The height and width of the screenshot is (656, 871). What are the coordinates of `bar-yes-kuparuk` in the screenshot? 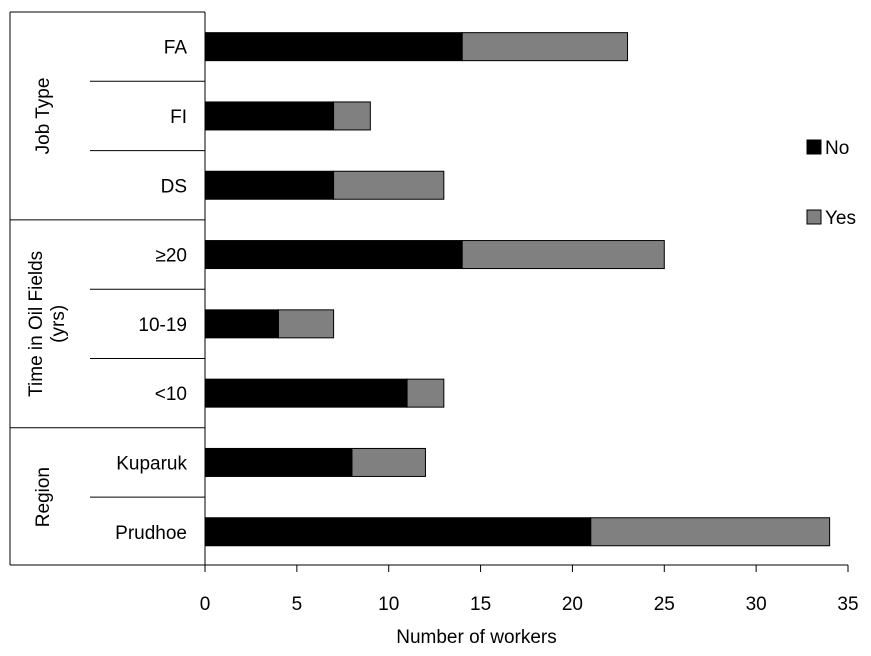 It's located at (388, 462).